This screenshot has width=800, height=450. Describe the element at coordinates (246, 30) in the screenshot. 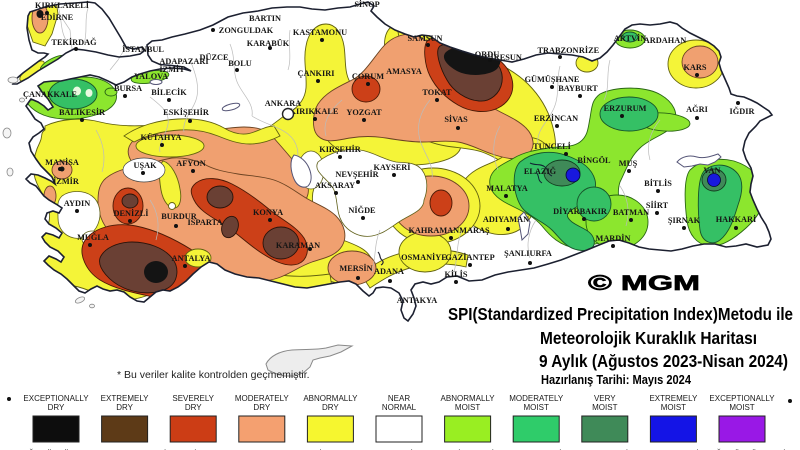

I see `svg-text: ZONGULDAK` at that location.